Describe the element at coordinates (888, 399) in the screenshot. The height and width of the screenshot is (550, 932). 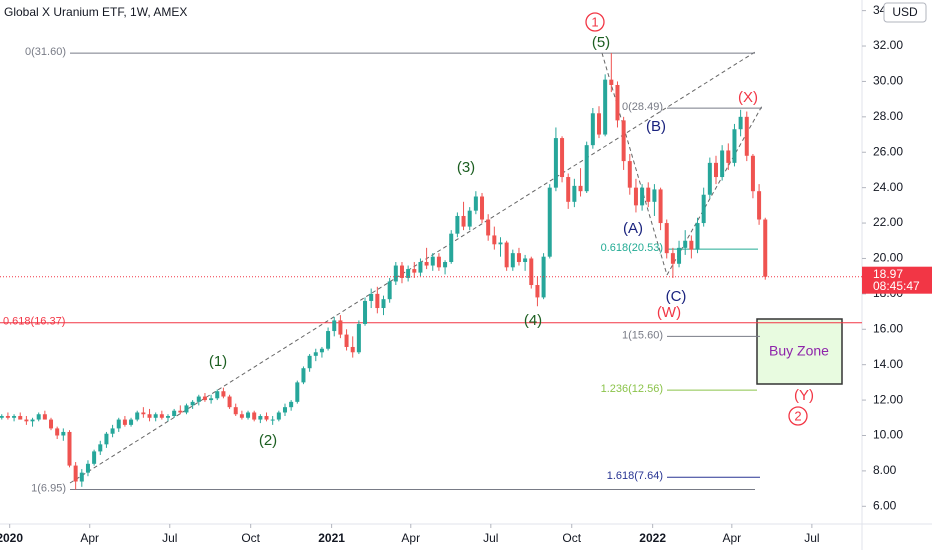
I see `y-tick-label: 12.00` at that location.